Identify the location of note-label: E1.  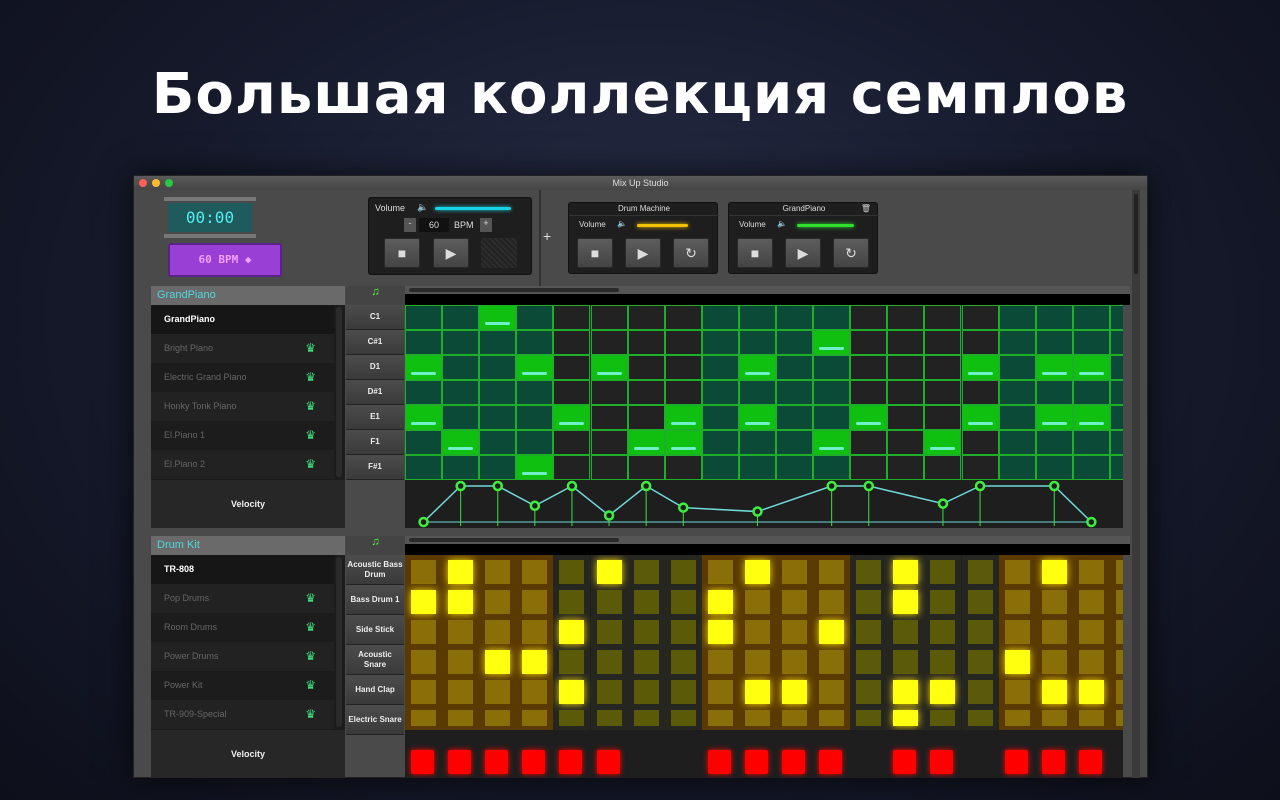
(375, 417).